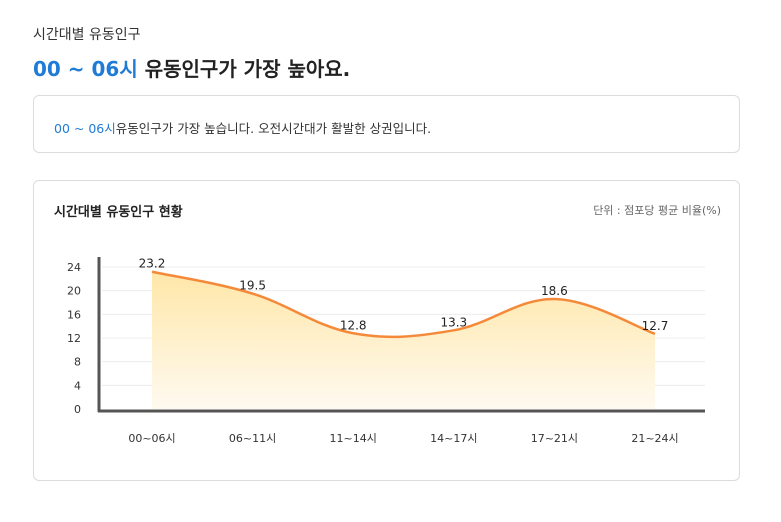  I want to click on y-tick-label: 8, so click(77, 362).